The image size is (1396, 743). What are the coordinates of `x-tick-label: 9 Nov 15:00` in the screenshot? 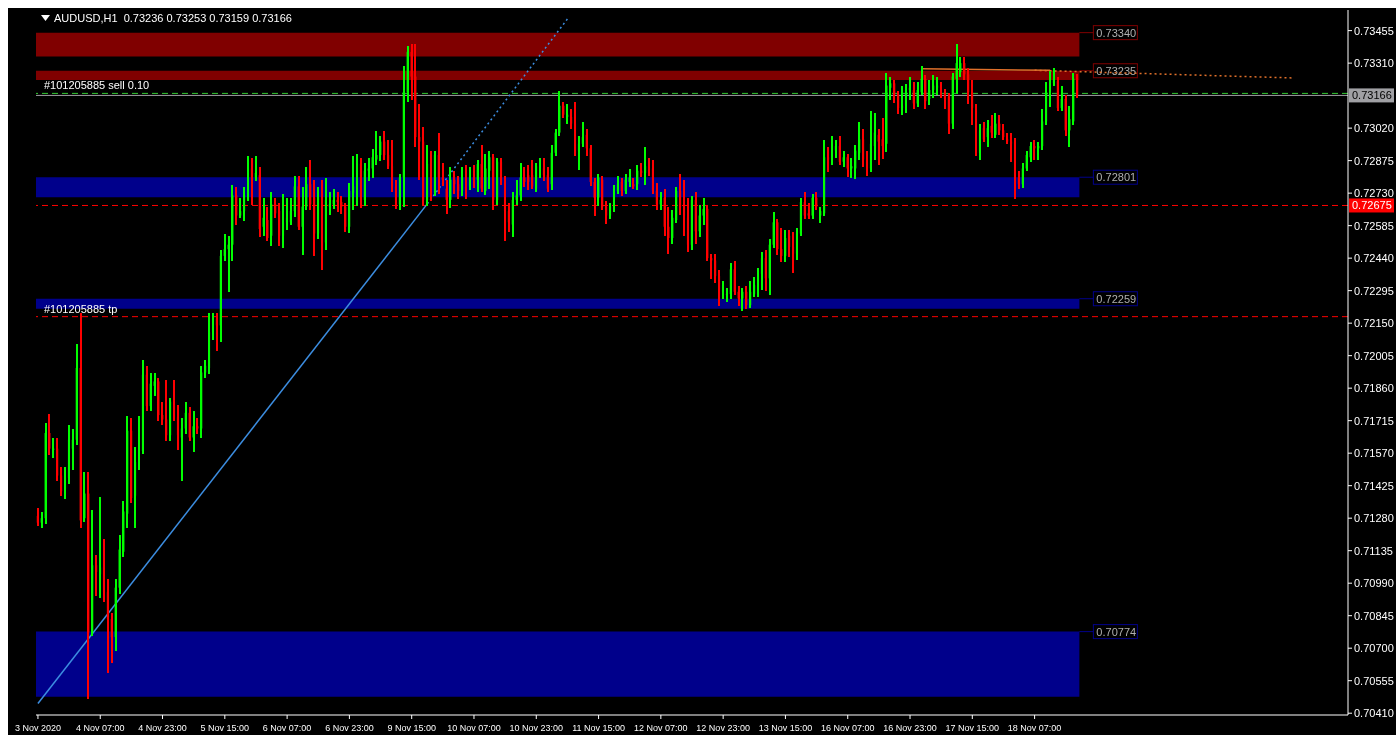 It's located at (411, 728).